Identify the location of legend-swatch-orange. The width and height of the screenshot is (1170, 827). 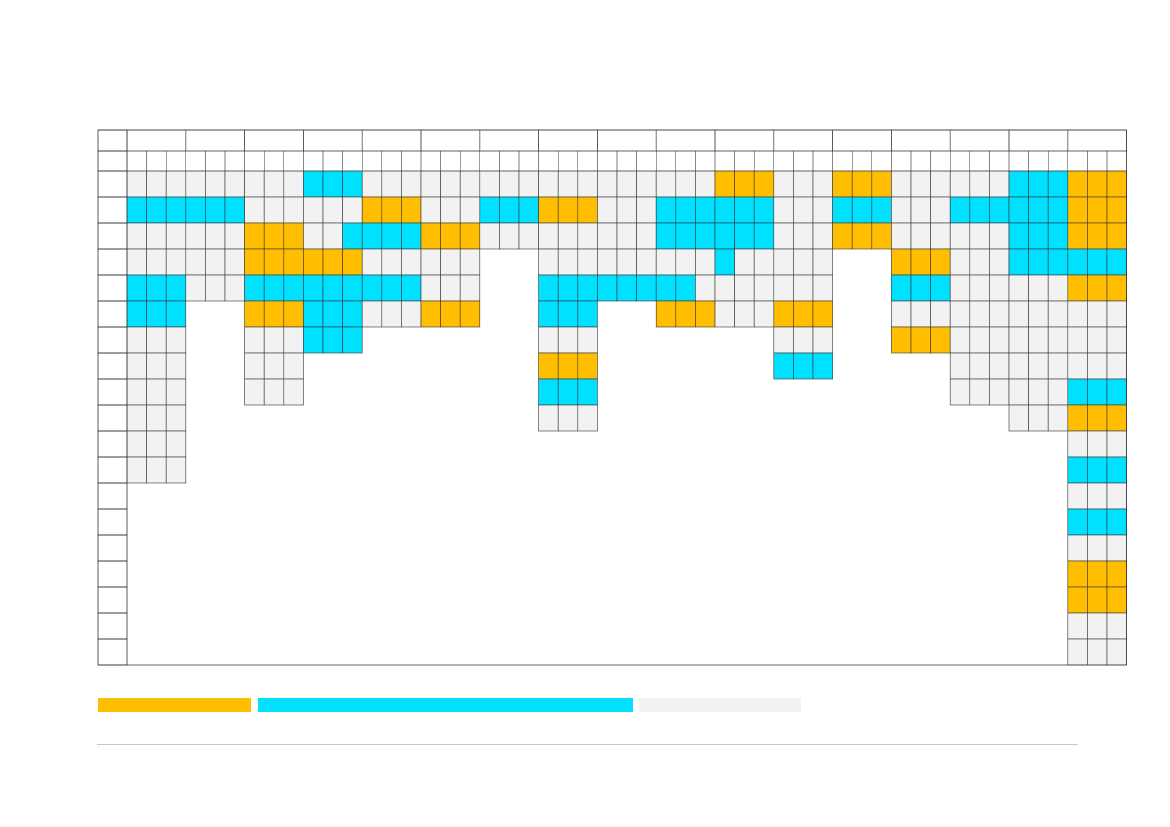
(174, 705).